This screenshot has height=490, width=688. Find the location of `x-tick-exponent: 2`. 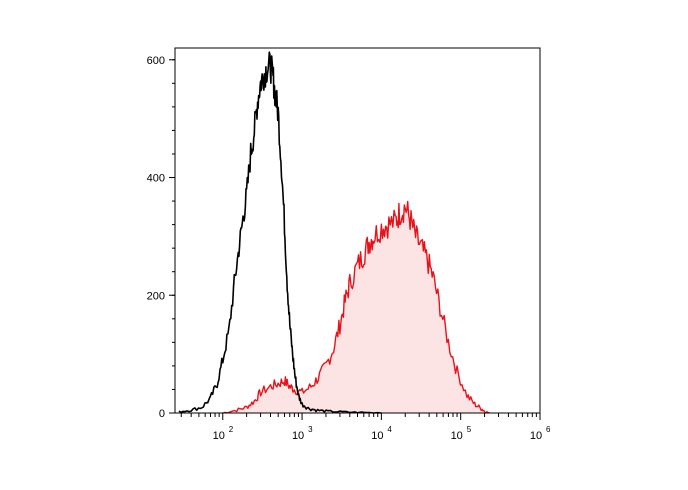

x-tick-exponent: 2 is located at coordinates (231, 429).